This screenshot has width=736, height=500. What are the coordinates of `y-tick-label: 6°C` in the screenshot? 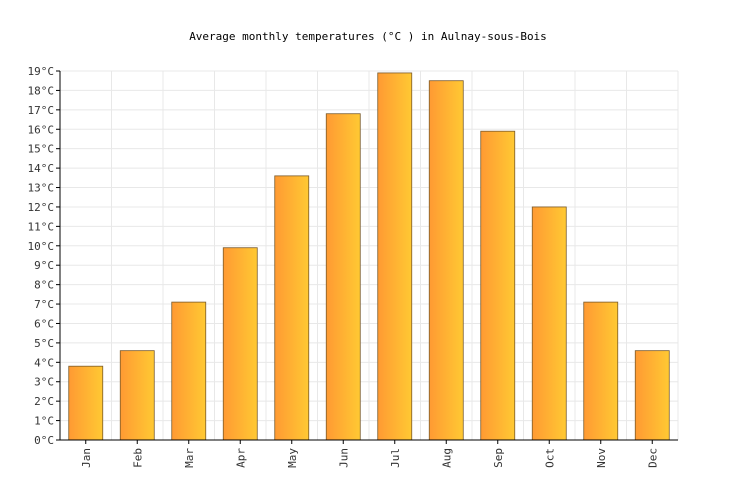 It's located at (44, 323).